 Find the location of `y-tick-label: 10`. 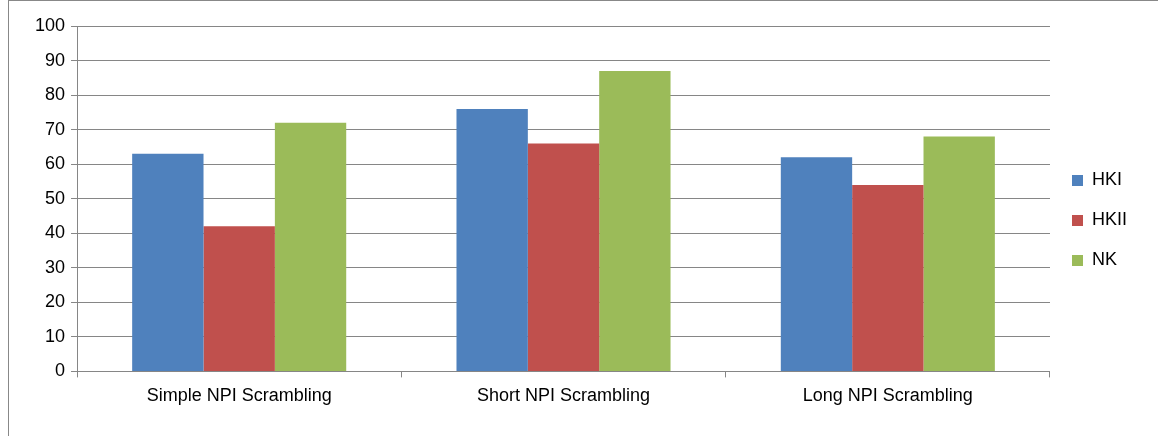

y-tick-label: 10 is located at coordinates (55, 335).